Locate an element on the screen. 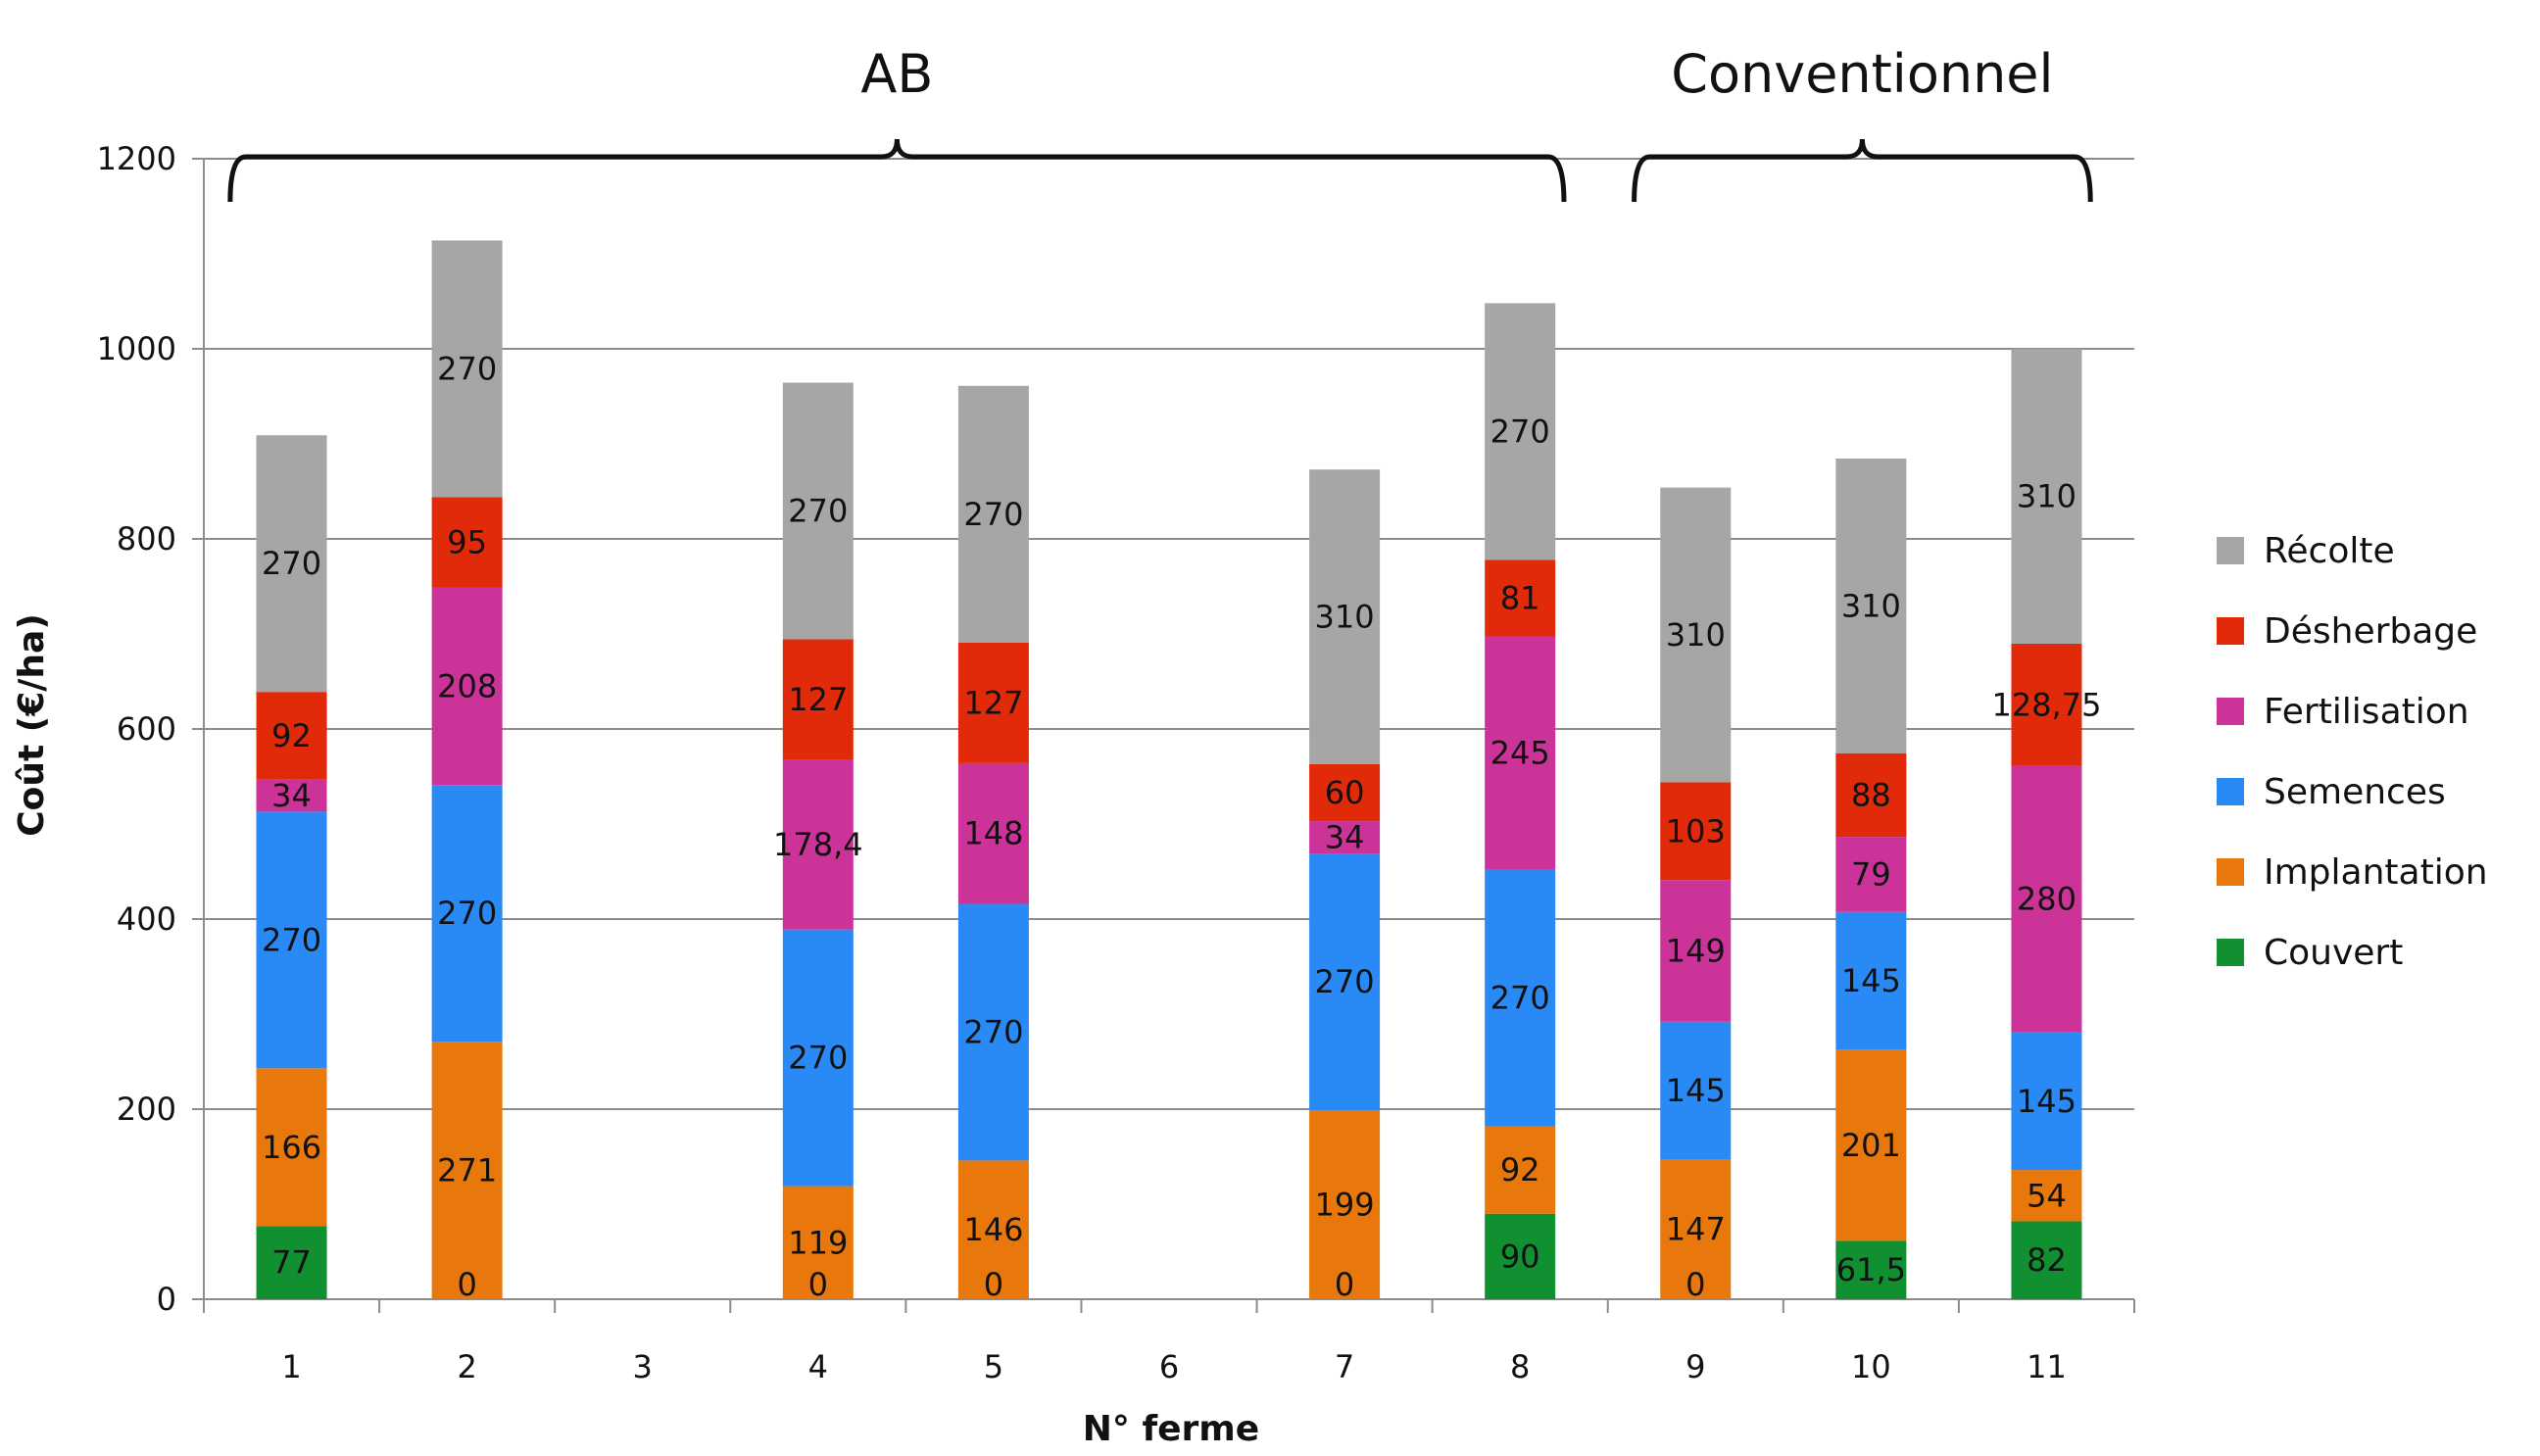 This screenshot has height=1456, width=2540. legend-label: Récolte is located at coordinates (2329, 551).